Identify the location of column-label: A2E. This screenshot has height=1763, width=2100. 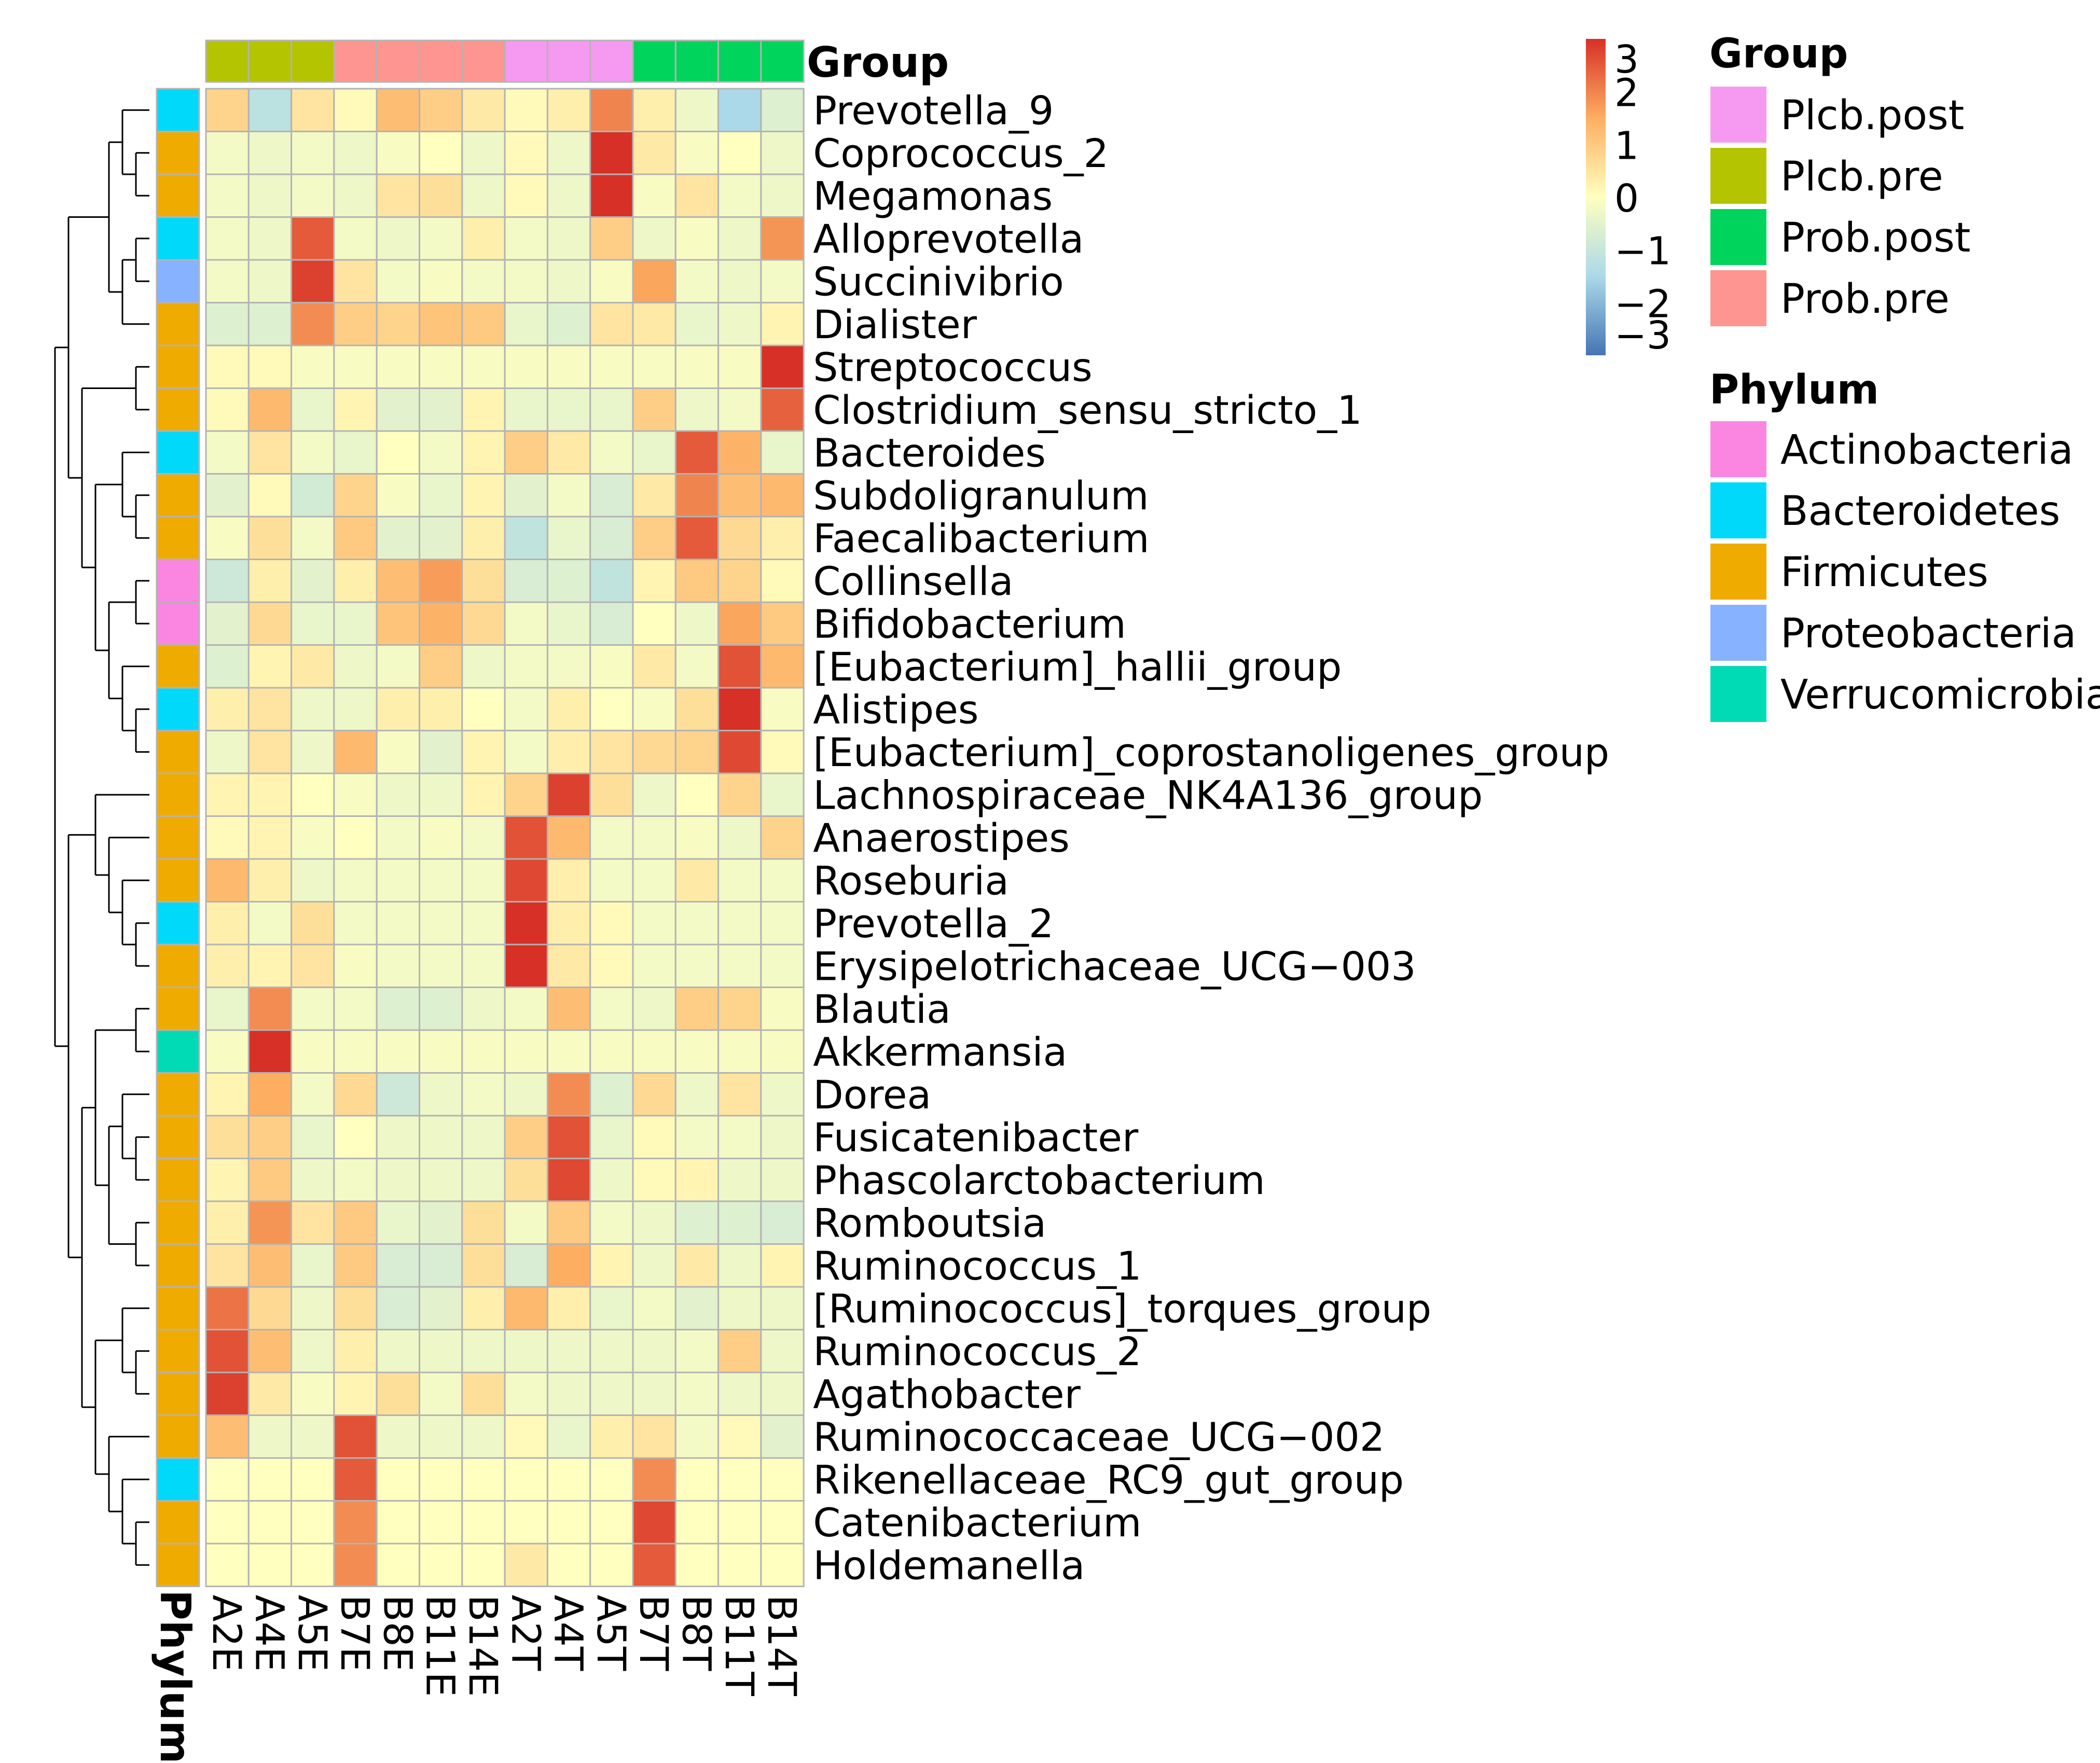
(227, 1633).